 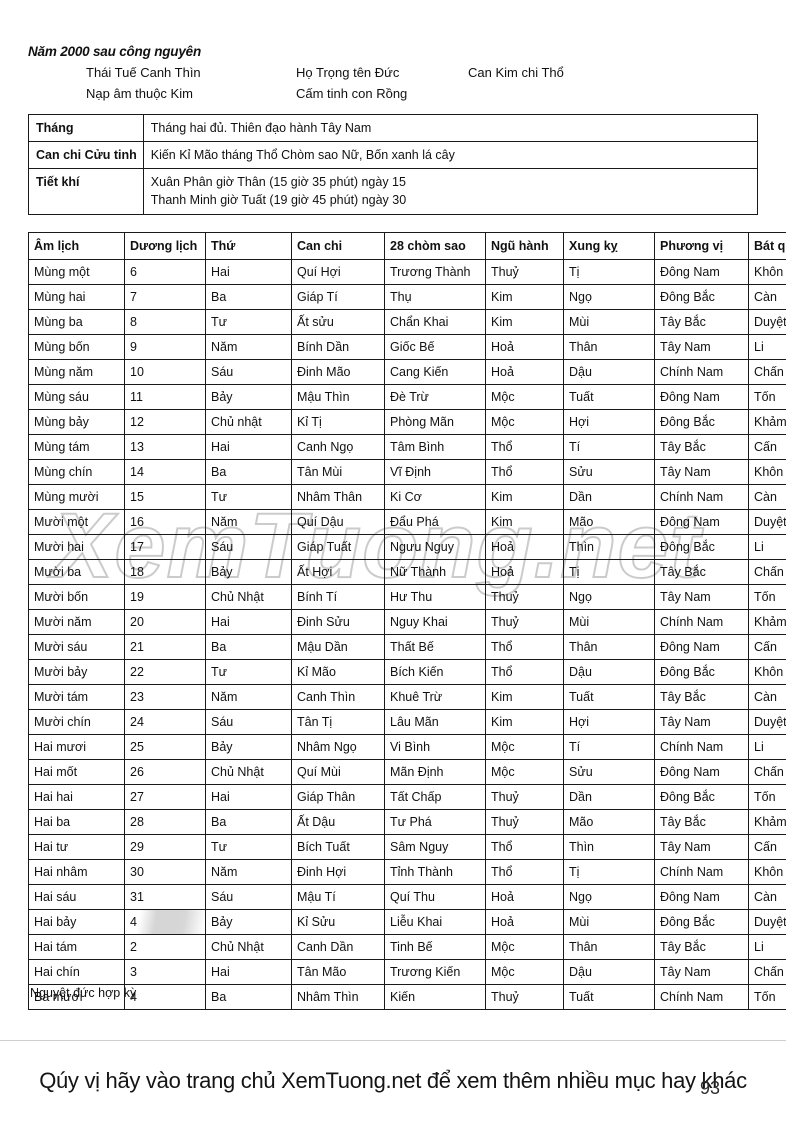 I want to click on cell-18-8: Duyệt, so click(x=767, y=722).